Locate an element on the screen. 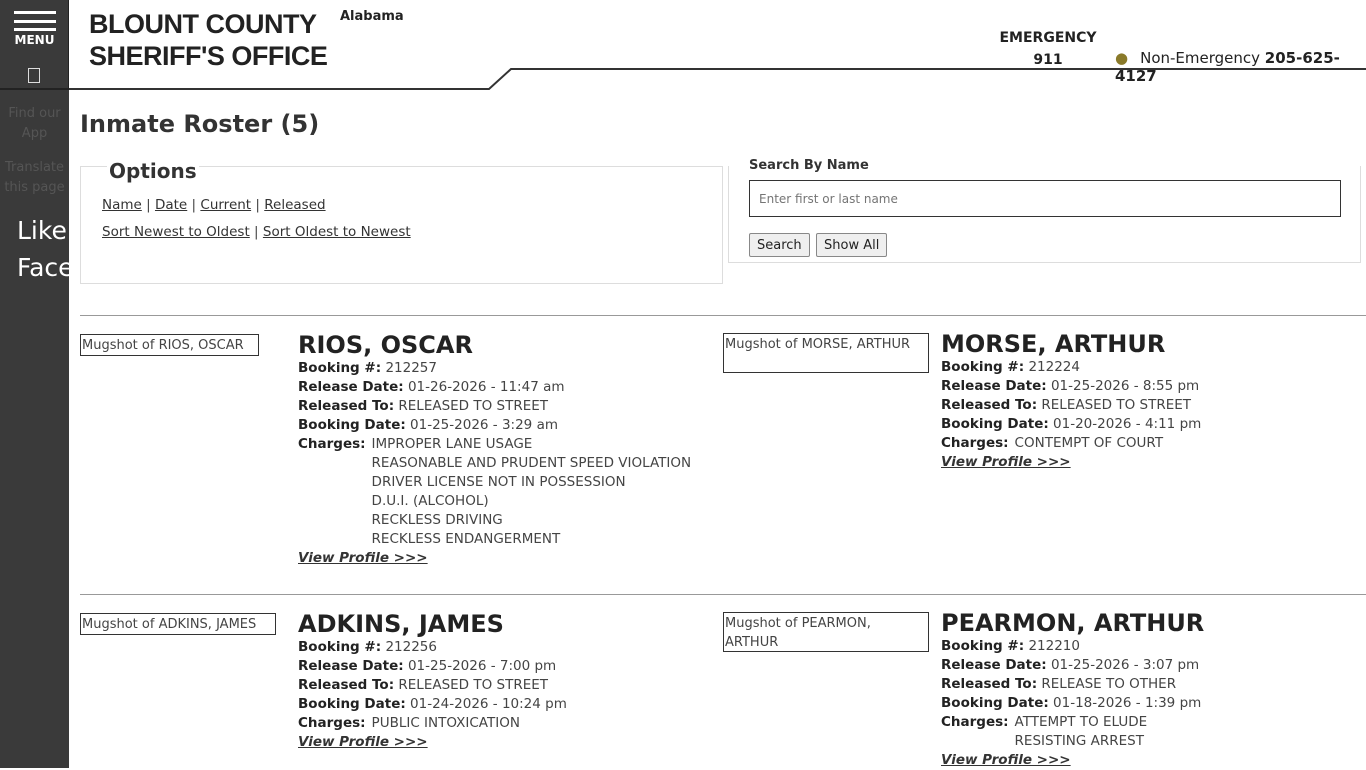  released-to-row: Released To: RELEASE TO OTHER is located at coordinates (1072, 684).